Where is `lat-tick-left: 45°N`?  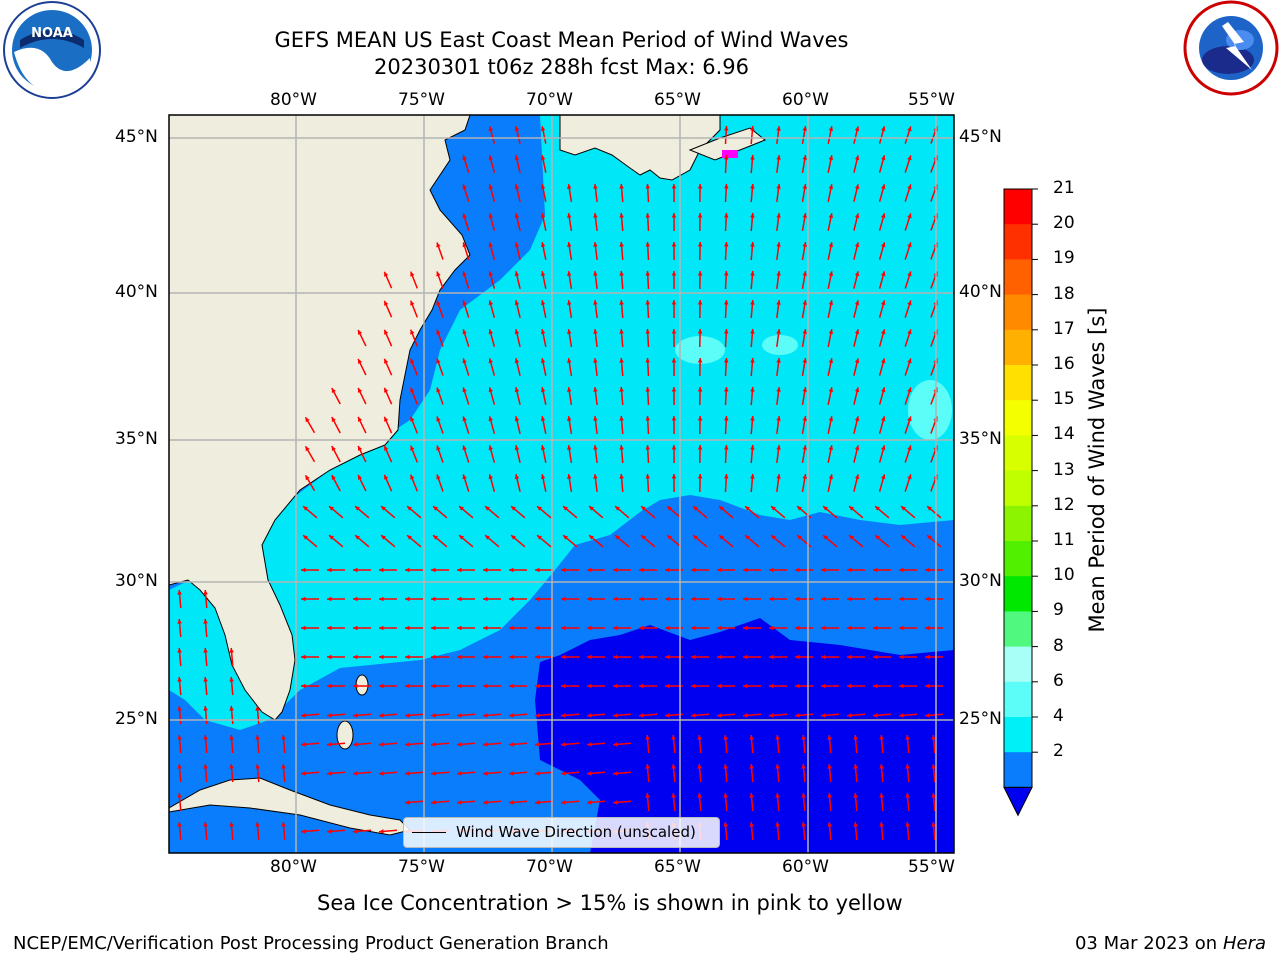 lat-tick-left: 45°N is located at coordinates (136, 137).